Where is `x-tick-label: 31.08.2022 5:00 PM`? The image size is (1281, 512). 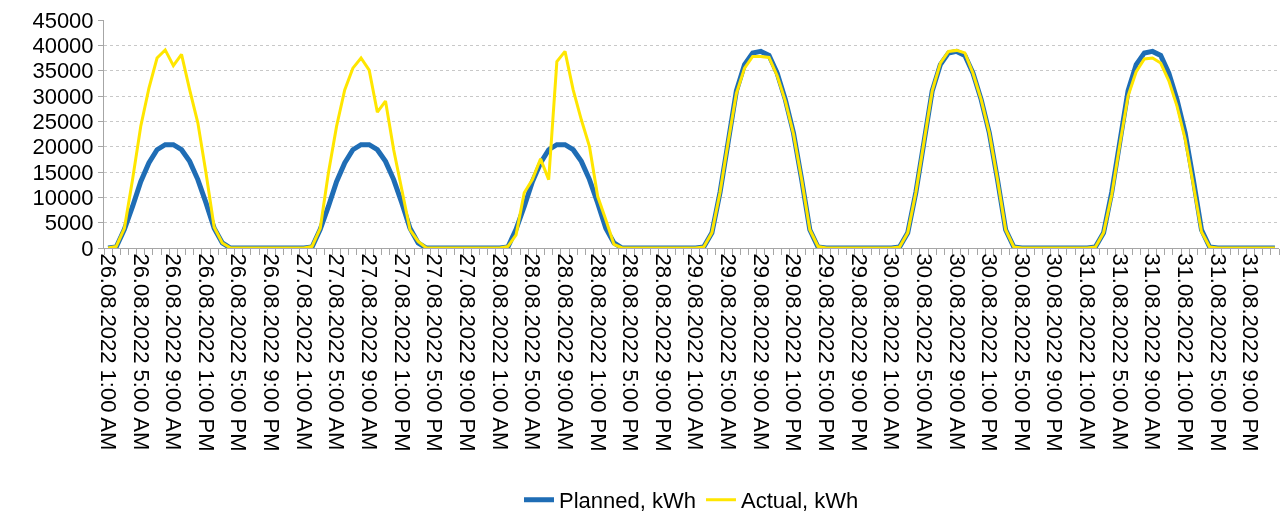
x-tick-label: 31.08.2022 5:00 PM is located at coordinates (1218, 352).